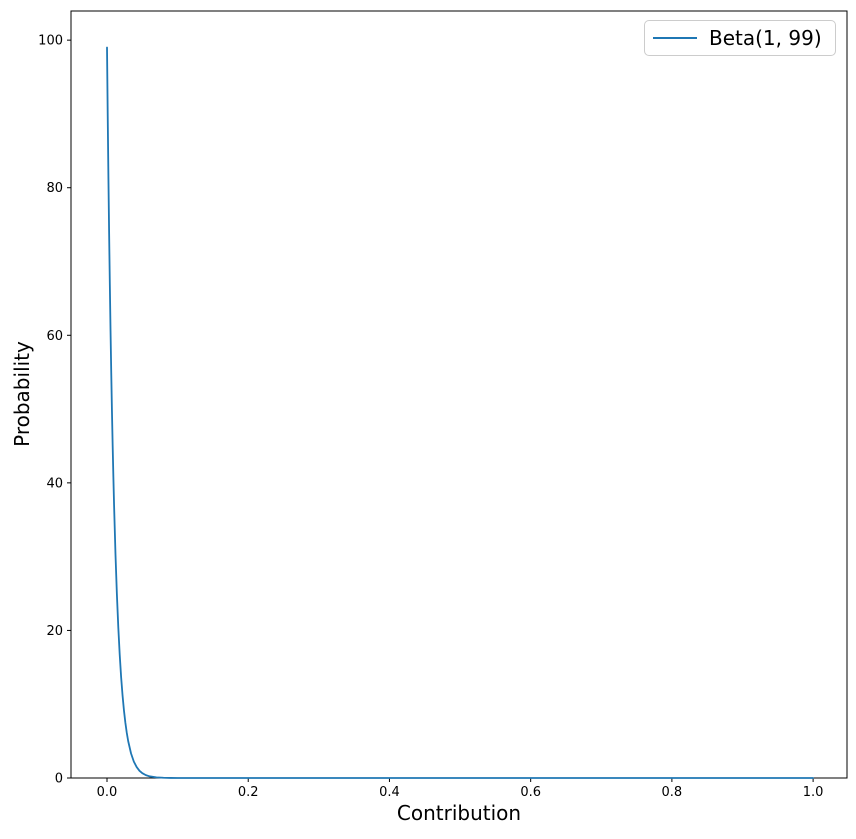 This screenshot has width=856, height=839. What do you see at coordinates (765, 38) in the screenshot?
I see `legend-label: Beta(1, 99)` at bounding box center [765, 38].